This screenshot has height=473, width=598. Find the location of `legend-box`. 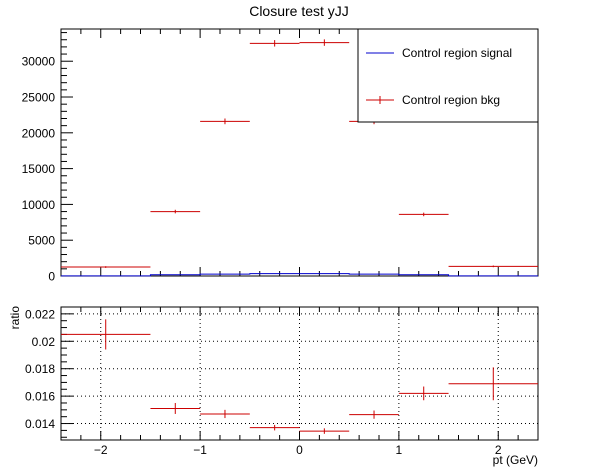

legend-box is located at coordinates (448, 75).